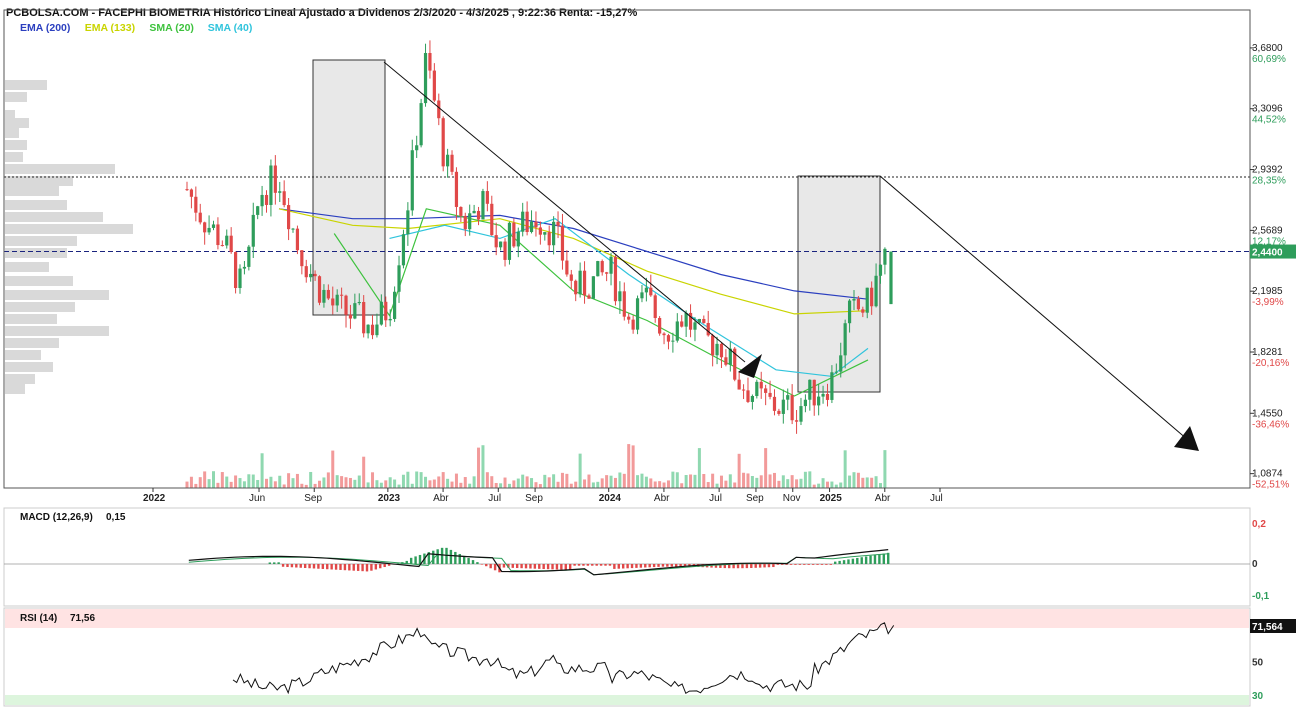 This screenshot has height=717, width=1304. Describe the element at coordinates (257, 498) in the screenshot. I see `time-tick-label: Jun` at that location.